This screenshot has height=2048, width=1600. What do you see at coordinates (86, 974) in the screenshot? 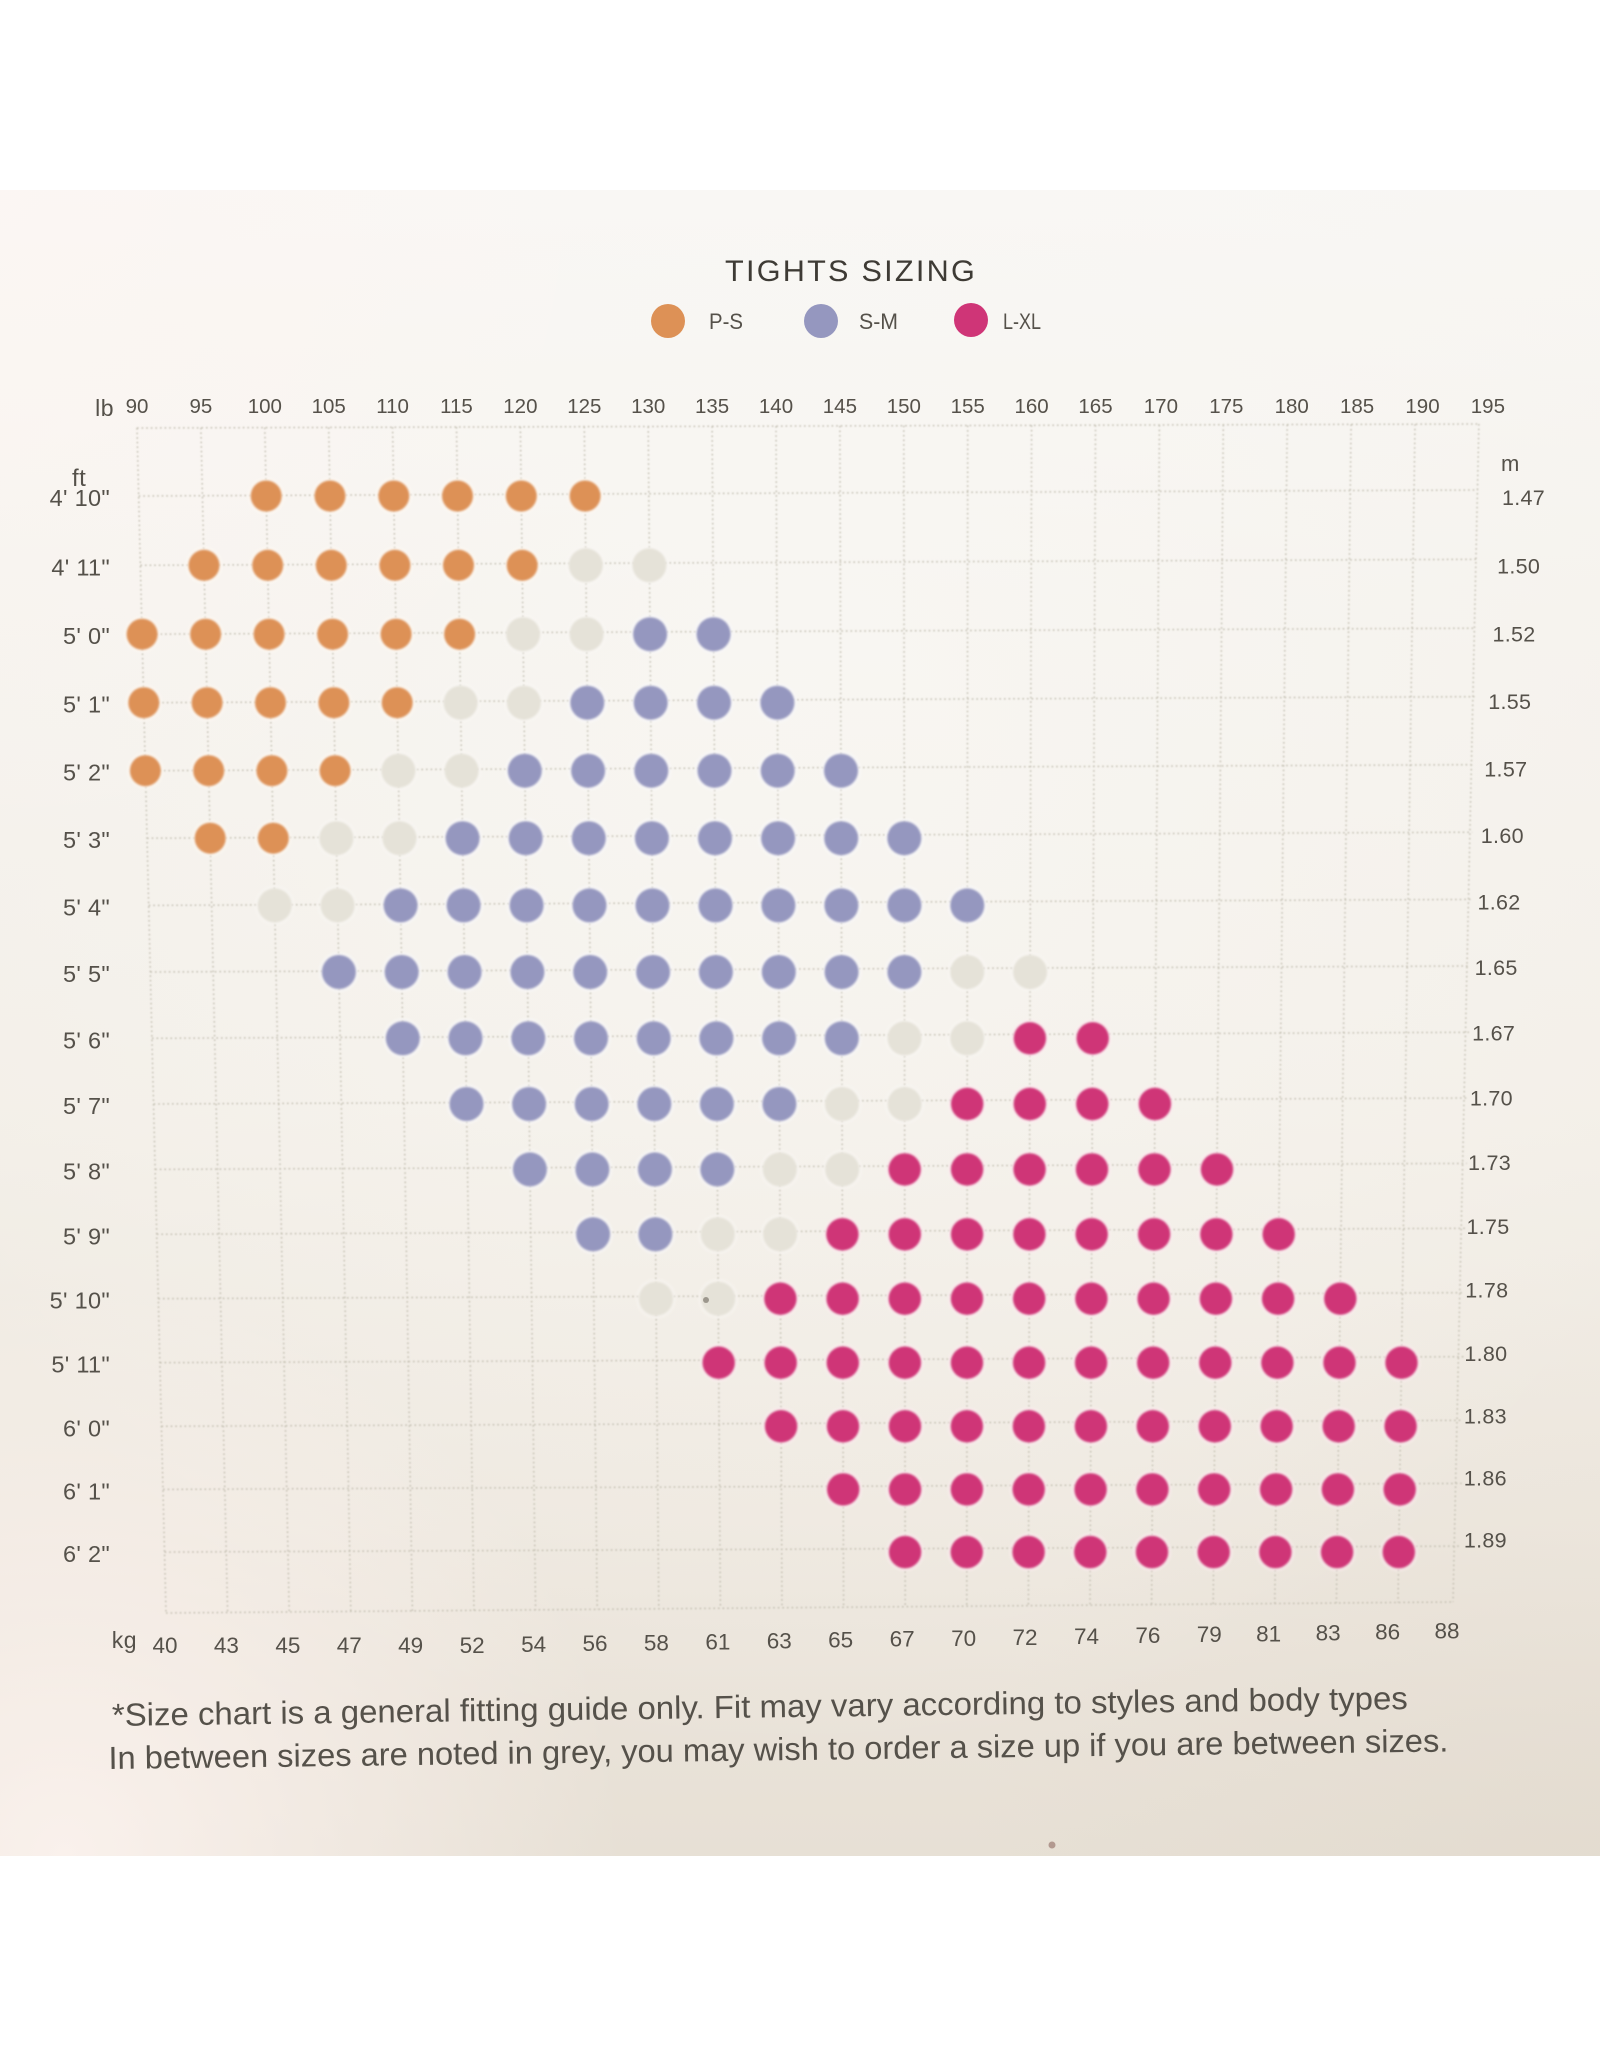
I see `svg-text: 5' 5"` at bounding box center [86, 974].